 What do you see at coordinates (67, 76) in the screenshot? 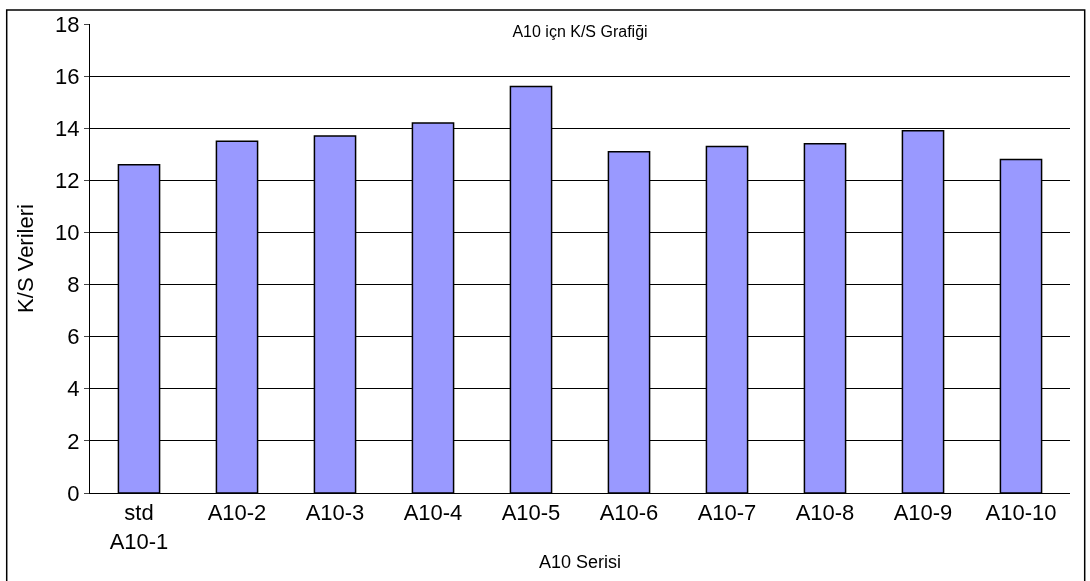
I see `y-tick-label: 16` at bounding box center [67, 76].